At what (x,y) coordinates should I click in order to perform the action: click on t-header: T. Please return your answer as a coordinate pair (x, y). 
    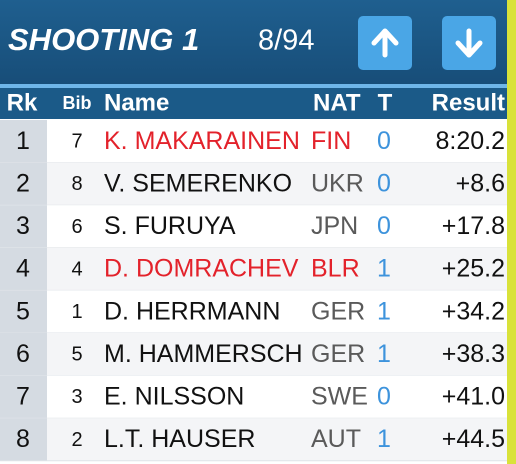
    Looking at the image, I should click on (385, 102).